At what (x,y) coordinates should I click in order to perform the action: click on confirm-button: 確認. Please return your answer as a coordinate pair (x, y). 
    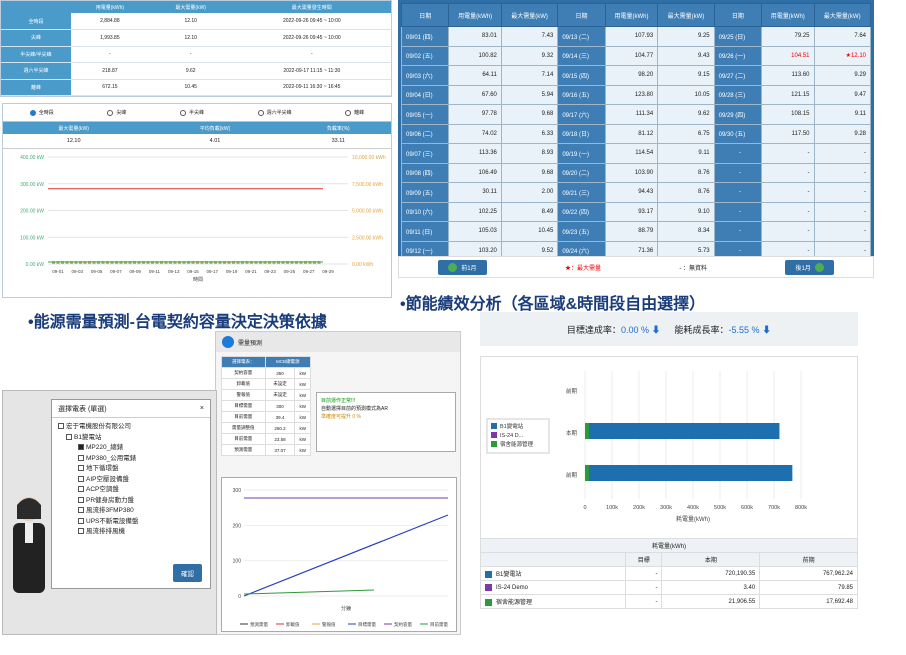
    Looking at the image, I should click on (187, 573).